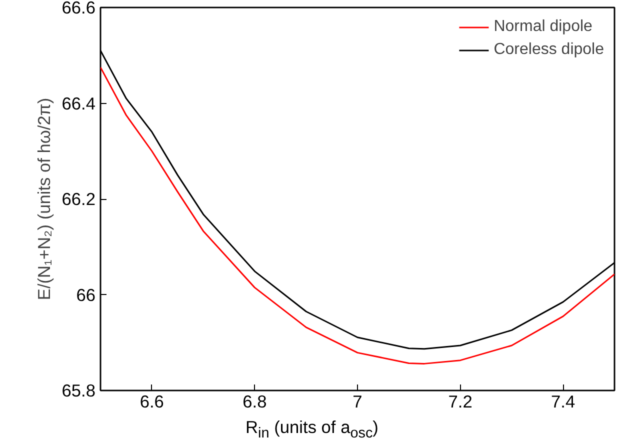 The image size is (639, 445). Describe the element at coordinates (152, 402) in the screenshot. I see `x-tick-label: 6.6` at that location.